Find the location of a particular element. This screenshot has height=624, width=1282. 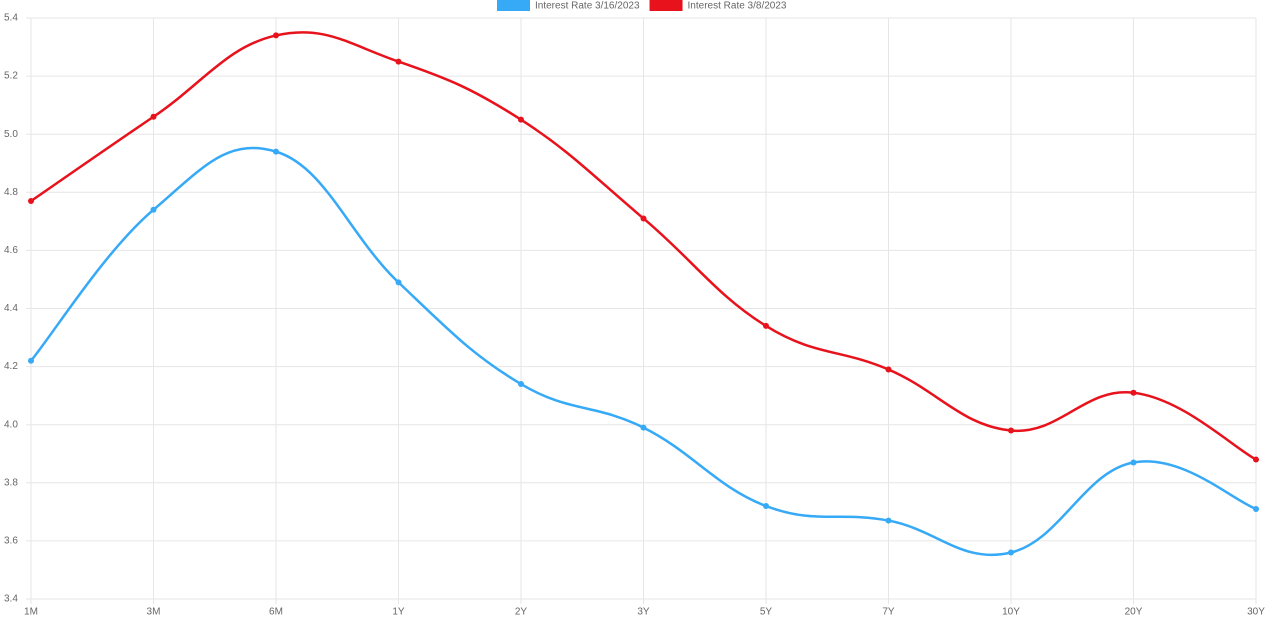

x-tick-label: 6M is located at coordinates (276, 612).